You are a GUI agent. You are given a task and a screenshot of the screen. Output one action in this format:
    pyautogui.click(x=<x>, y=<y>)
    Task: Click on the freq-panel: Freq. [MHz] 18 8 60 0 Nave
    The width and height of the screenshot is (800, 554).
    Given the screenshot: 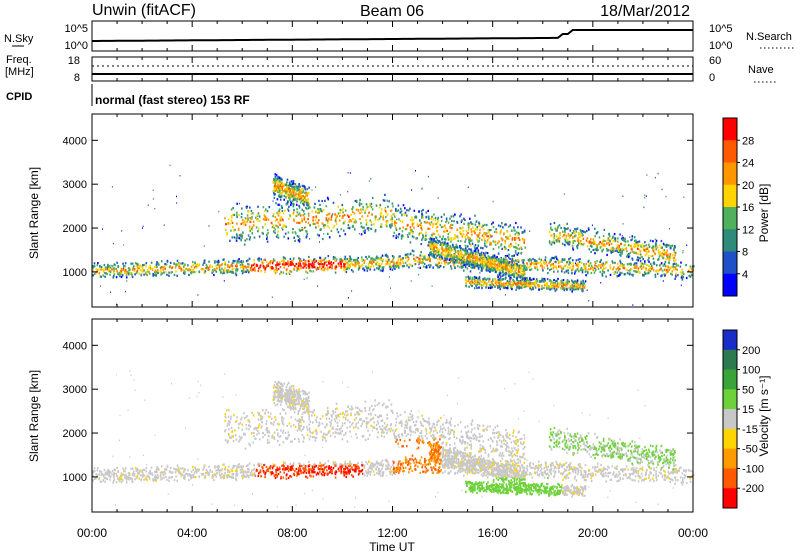 What is the action you would take?
    pyautogui.click(x=390, y=69)
    